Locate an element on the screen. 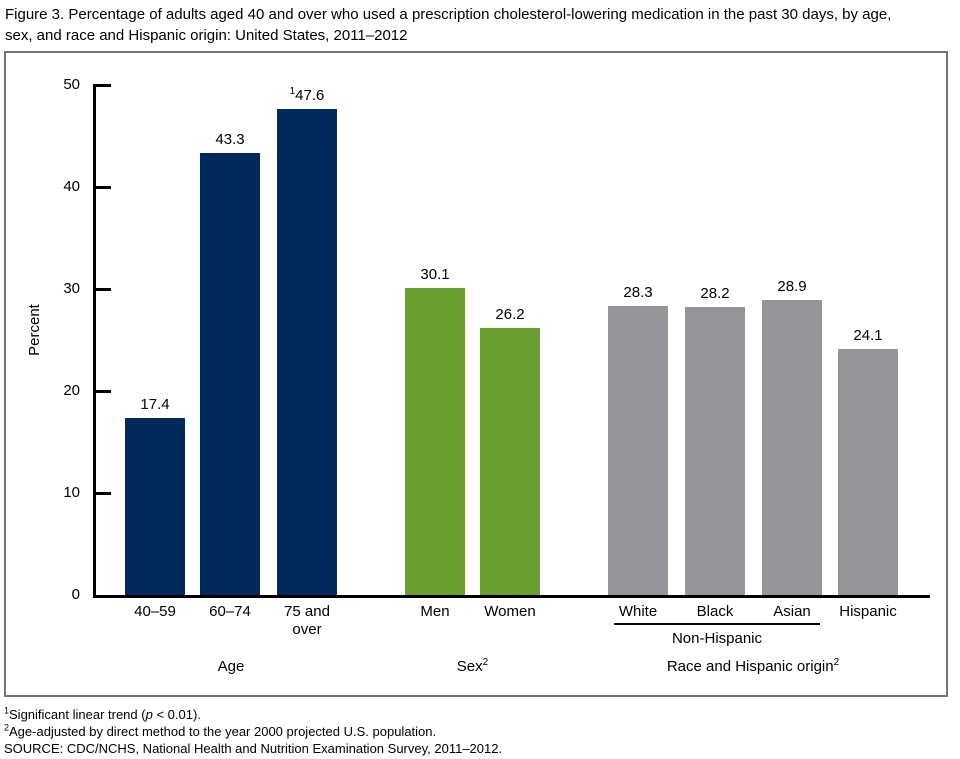  footnote-1-marker: 1 is located at coordinates (7, 710).